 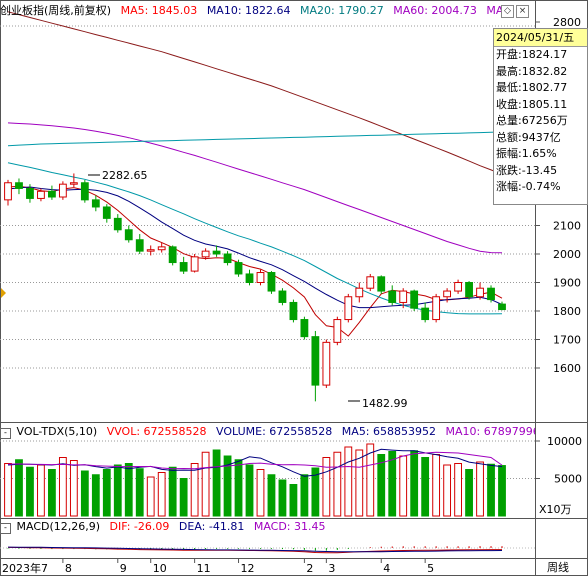 What do you see at coordinates (532, 104) in the screenshot?
I see `info-close: 收盘:1805.11` at bounding box center [532, 104].